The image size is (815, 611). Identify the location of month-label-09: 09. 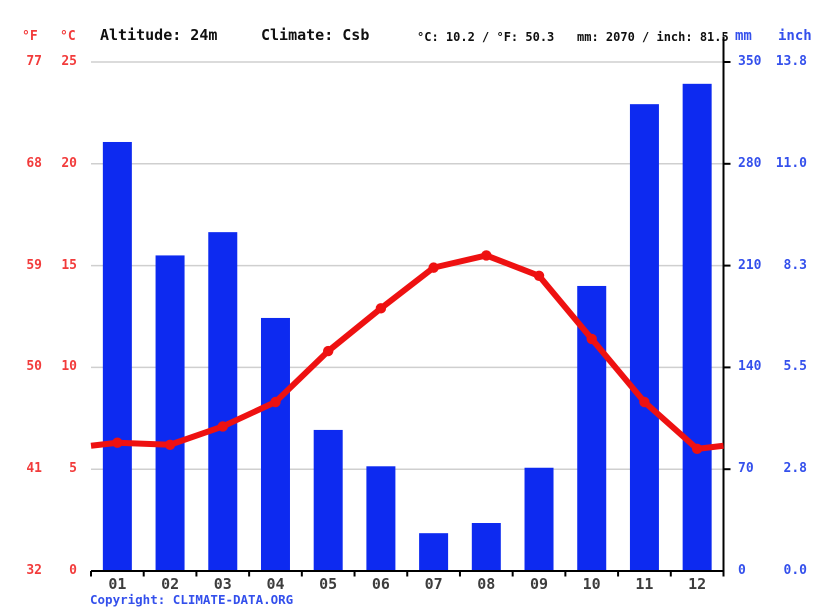
(539, 584).